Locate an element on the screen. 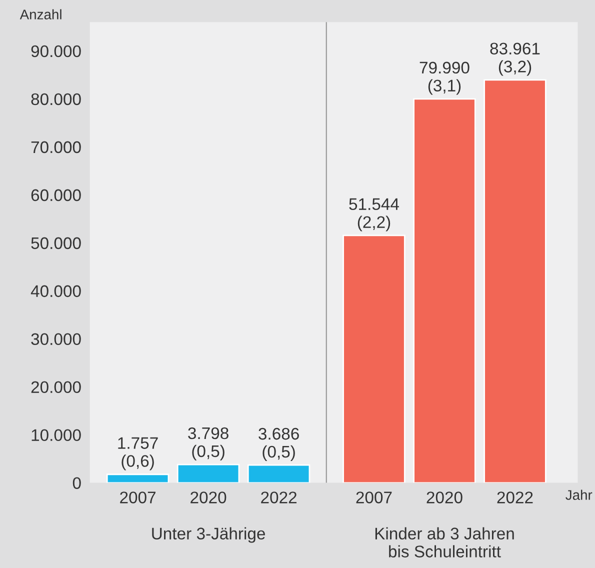 This screenshot has height=568, width=595. y-tick-label: 0 is located at coordinates (76, 483).